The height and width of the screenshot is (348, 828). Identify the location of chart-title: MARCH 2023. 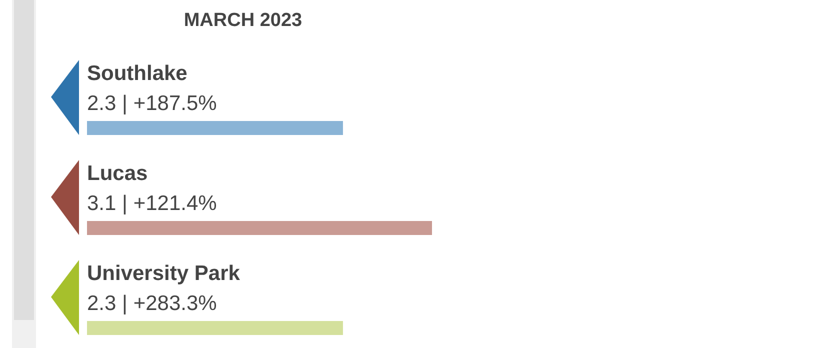
(243, 20).